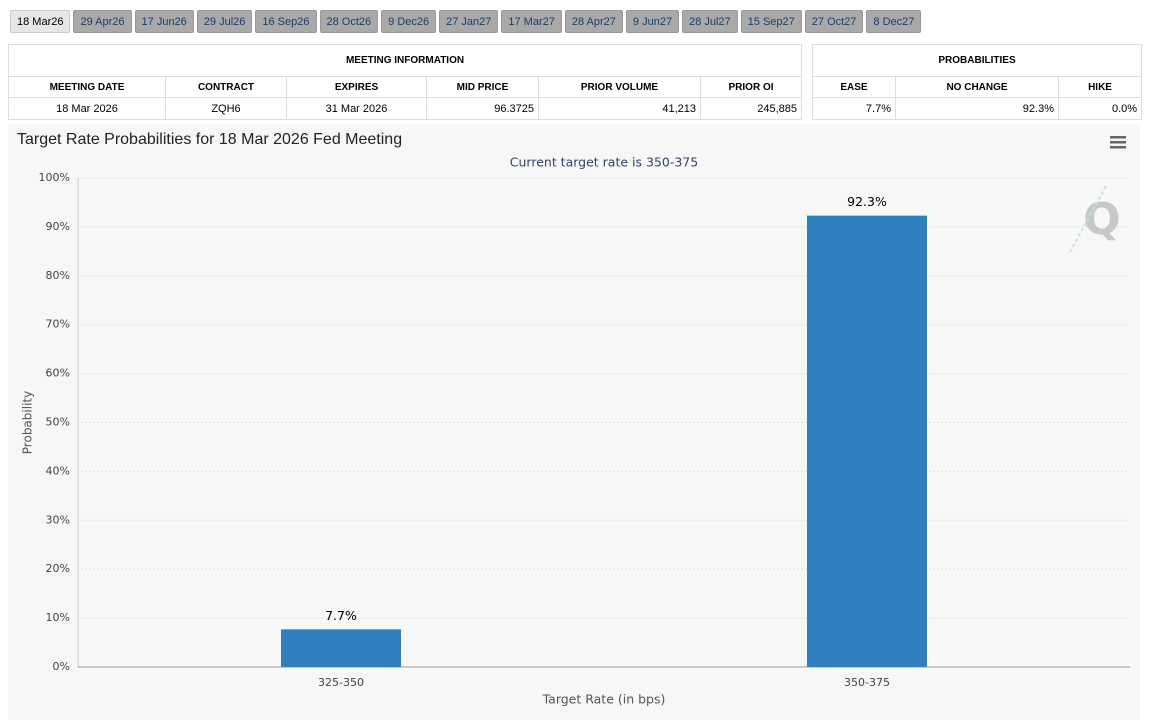 This screenshot has height=722, width=1149. Describe the element at coordinates (771, 21) in the screenshot. I see `tab: 15 Sep27` at that location.